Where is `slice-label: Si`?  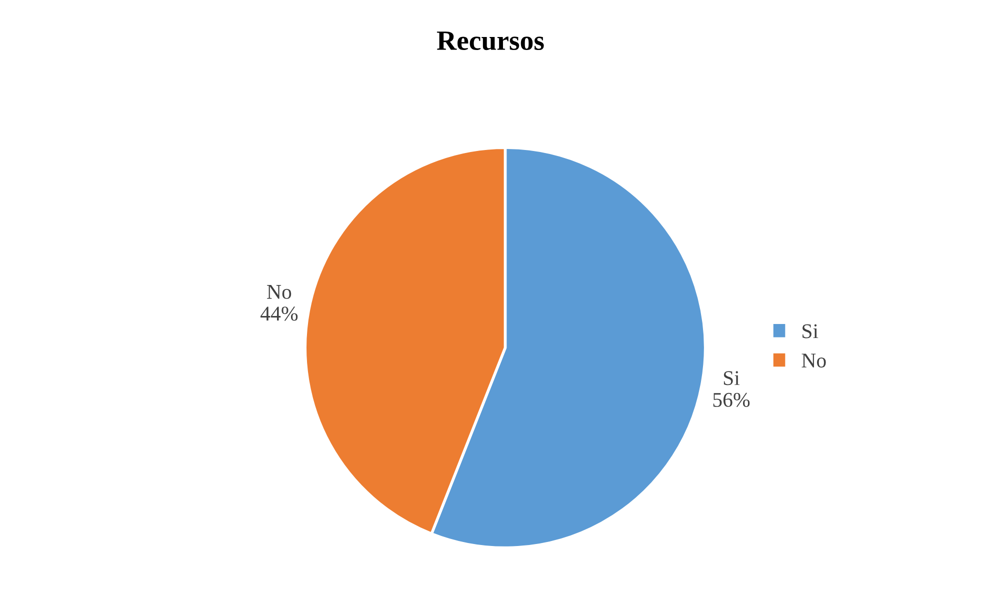
slice-label: Si is located at coordinates (732, 378).